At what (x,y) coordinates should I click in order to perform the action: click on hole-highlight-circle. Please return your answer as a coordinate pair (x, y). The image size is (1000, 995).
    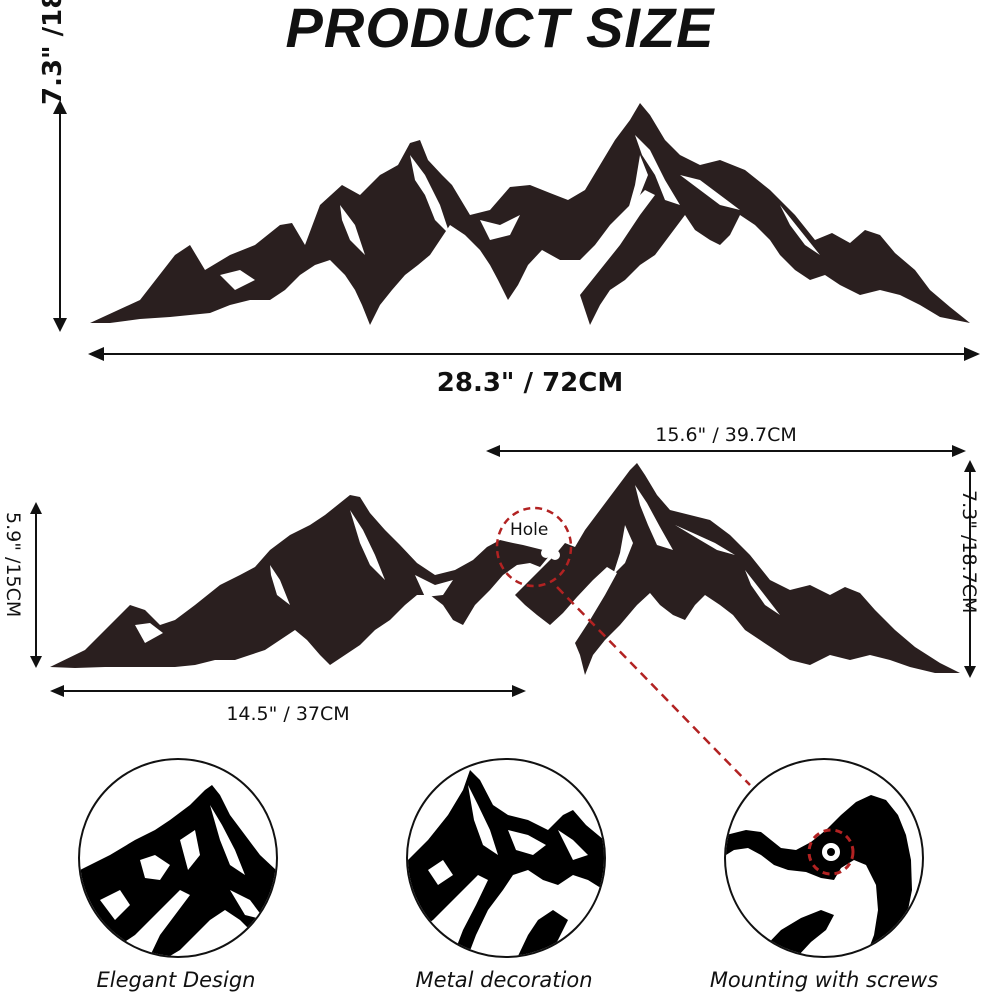
    Looking at the image, I should click on (534, 547).